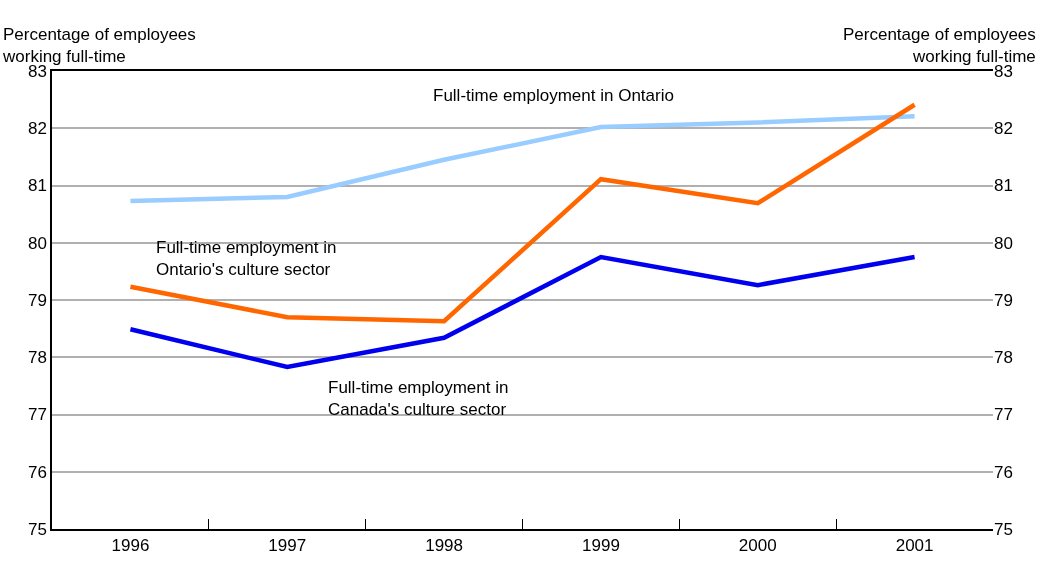 The image size is (1040, 573). I want to click on y2-tick-label: 79, so click(1003, 300).